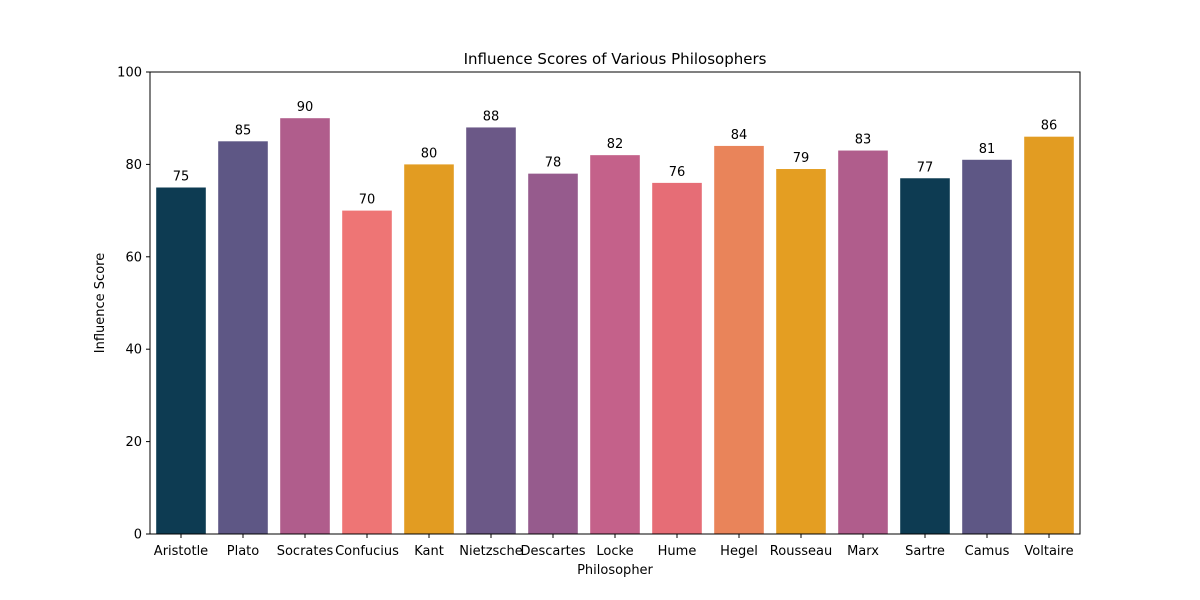  What do you see at coordinates (429, 551) in the screenshot?
I see `x-tick-label: Kant` at bounding box center [429, 551].